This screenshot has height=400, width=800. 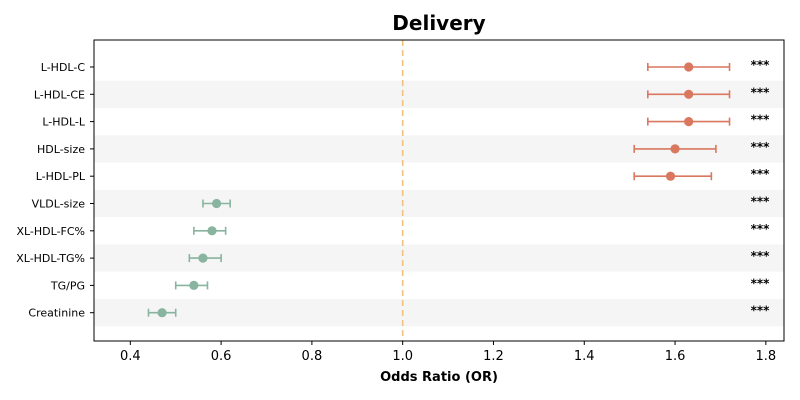 What do you see at coordinates (439, 377) in the screenshot?
I see `x-axis-title: Odds Ratio (OR)` at bounding box center [439, 377].